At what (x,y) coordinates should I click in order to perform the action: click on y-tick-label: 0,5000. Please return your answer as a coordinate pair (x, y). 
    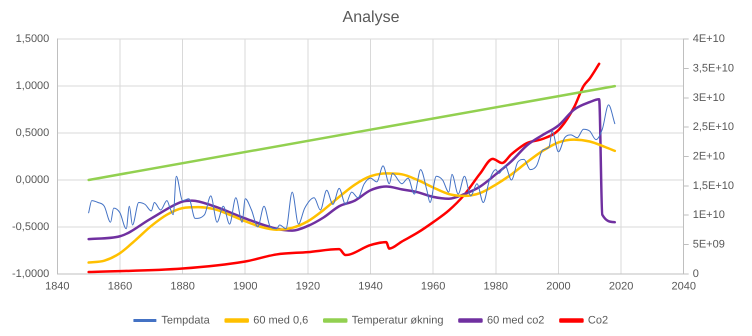
    Looking at the image, I should click on (33, 133).